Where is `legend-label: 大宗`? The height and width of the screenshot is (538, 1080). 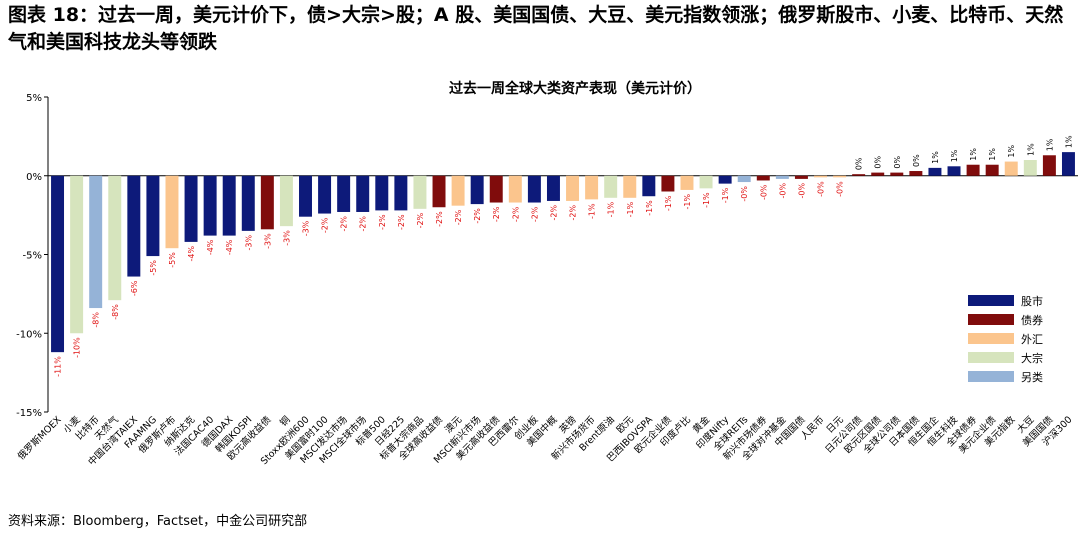 legend-label: 大宗 is located at coordinates (1032, 358).